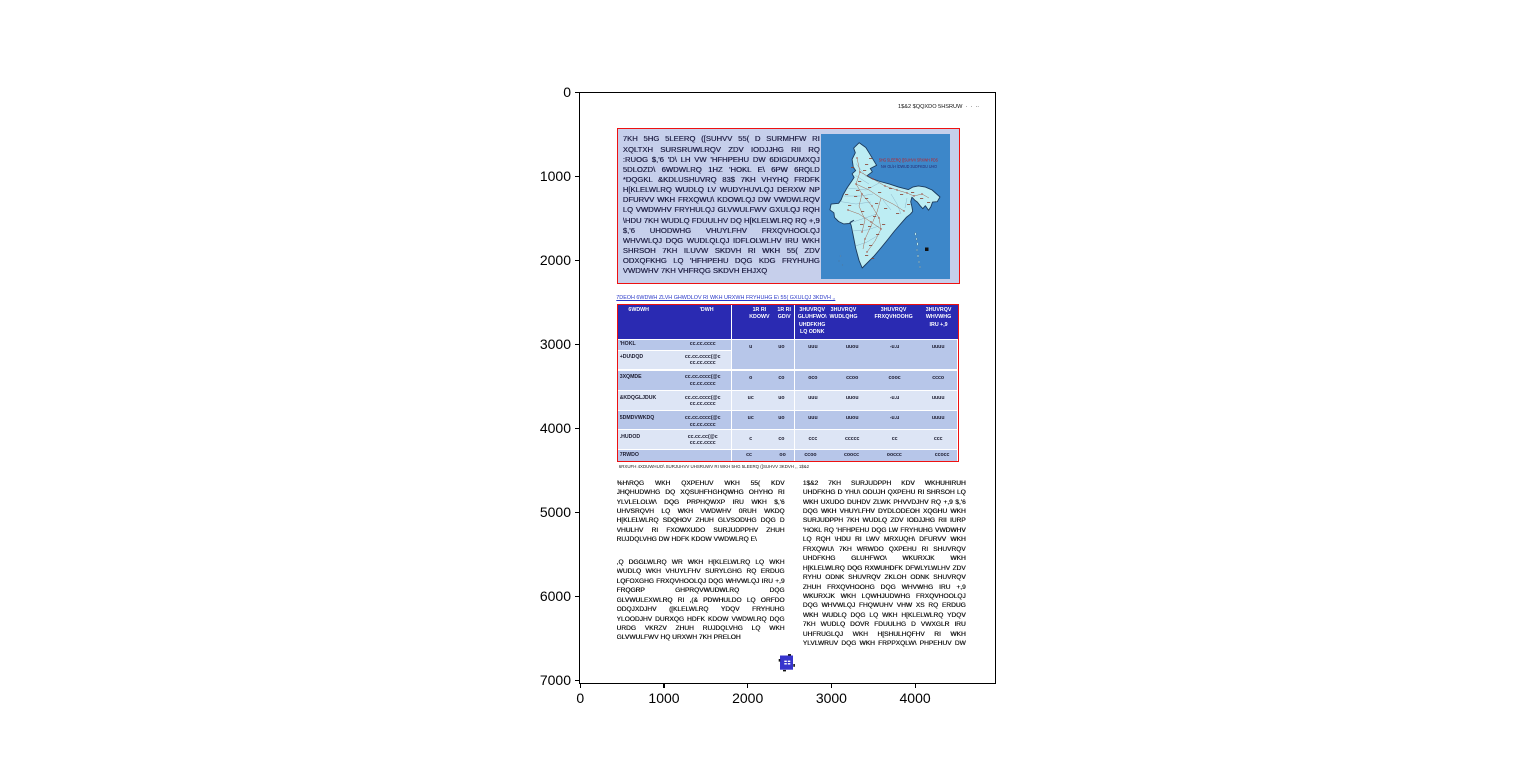  Describe the element at coordinates (909, 166) in the screenshot. I see `svg-text: NH OL\H \DWUD 3UDFKDU UHO` at that location.